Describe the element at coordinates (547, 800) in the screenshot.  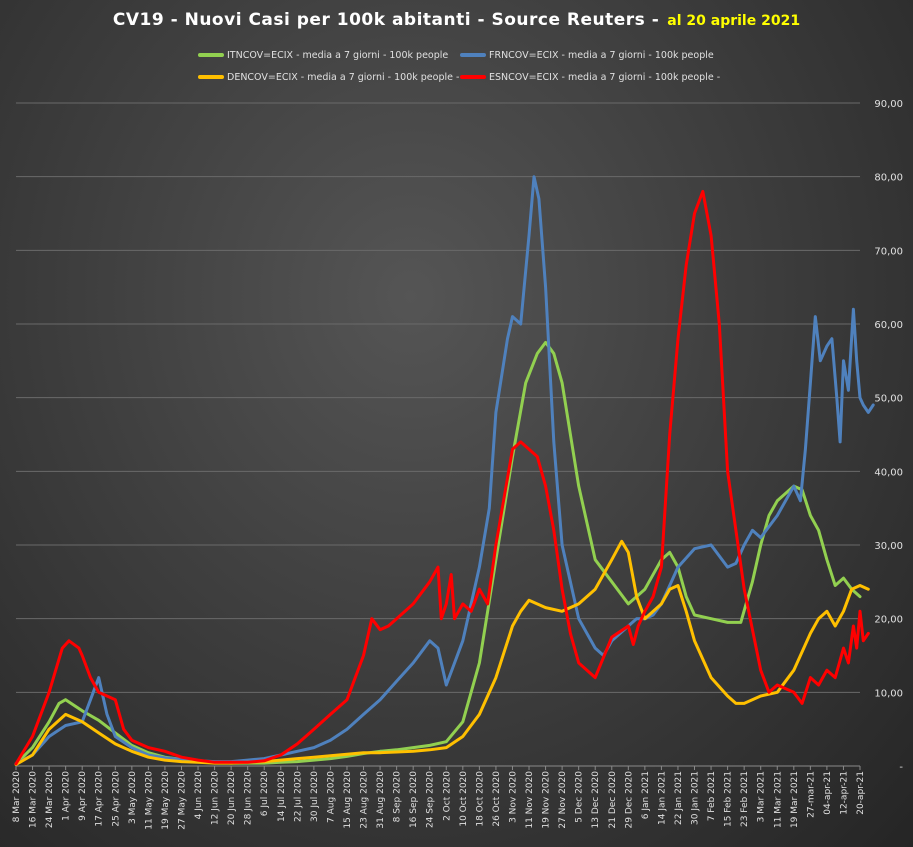
I see `x-tick-label: 19 Nov 2020` at that location.